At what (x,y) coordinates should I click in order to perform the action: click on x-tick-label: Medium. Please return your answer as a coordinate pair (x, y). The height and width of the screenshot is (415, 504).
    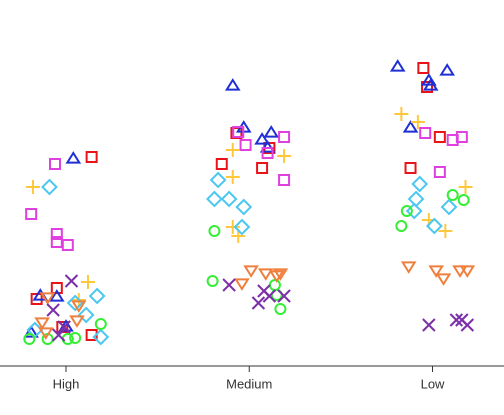
    Looking at the image, I should click on (249, 383).